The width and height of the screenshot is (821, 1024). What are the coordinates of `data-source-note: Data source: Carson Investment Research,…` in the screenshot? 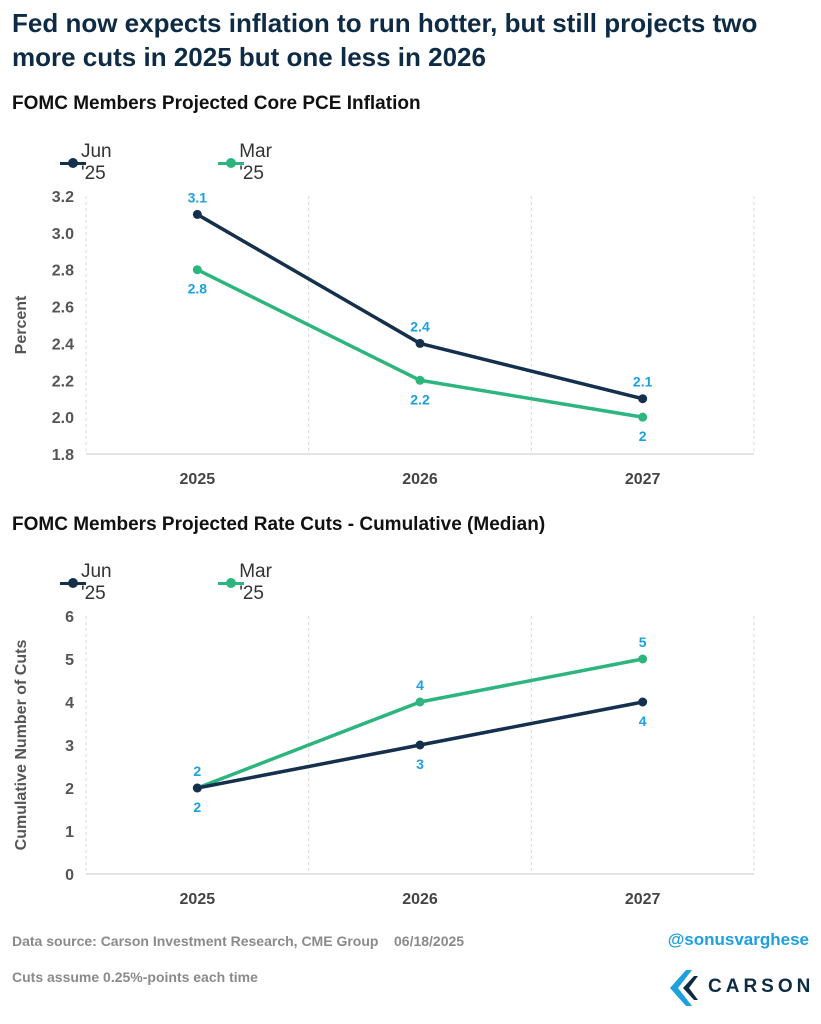 It's located at (238, 941).